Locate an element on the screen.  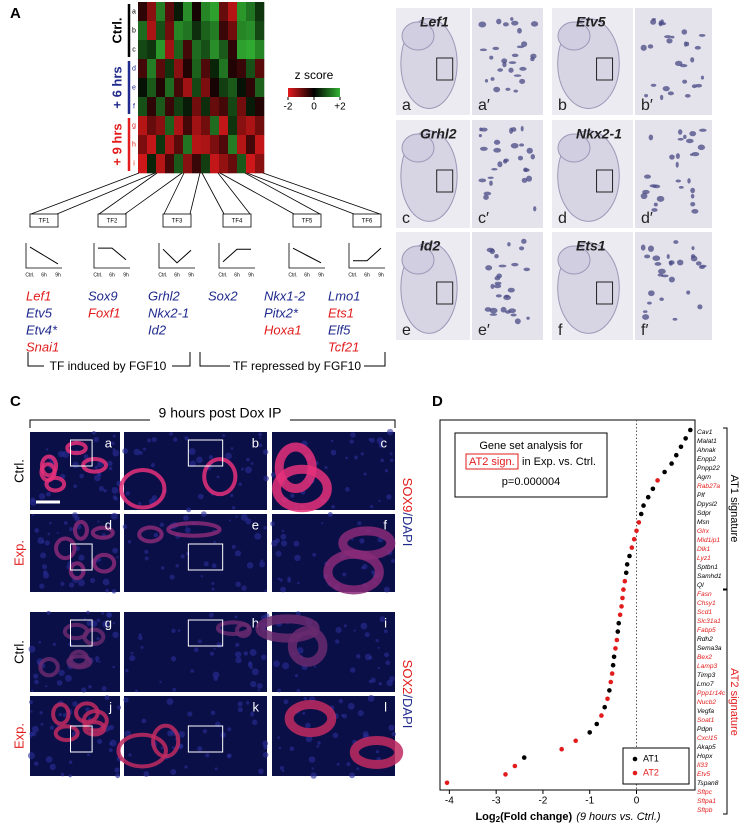
gene-label: Ql is located at coordinates (700, 585).